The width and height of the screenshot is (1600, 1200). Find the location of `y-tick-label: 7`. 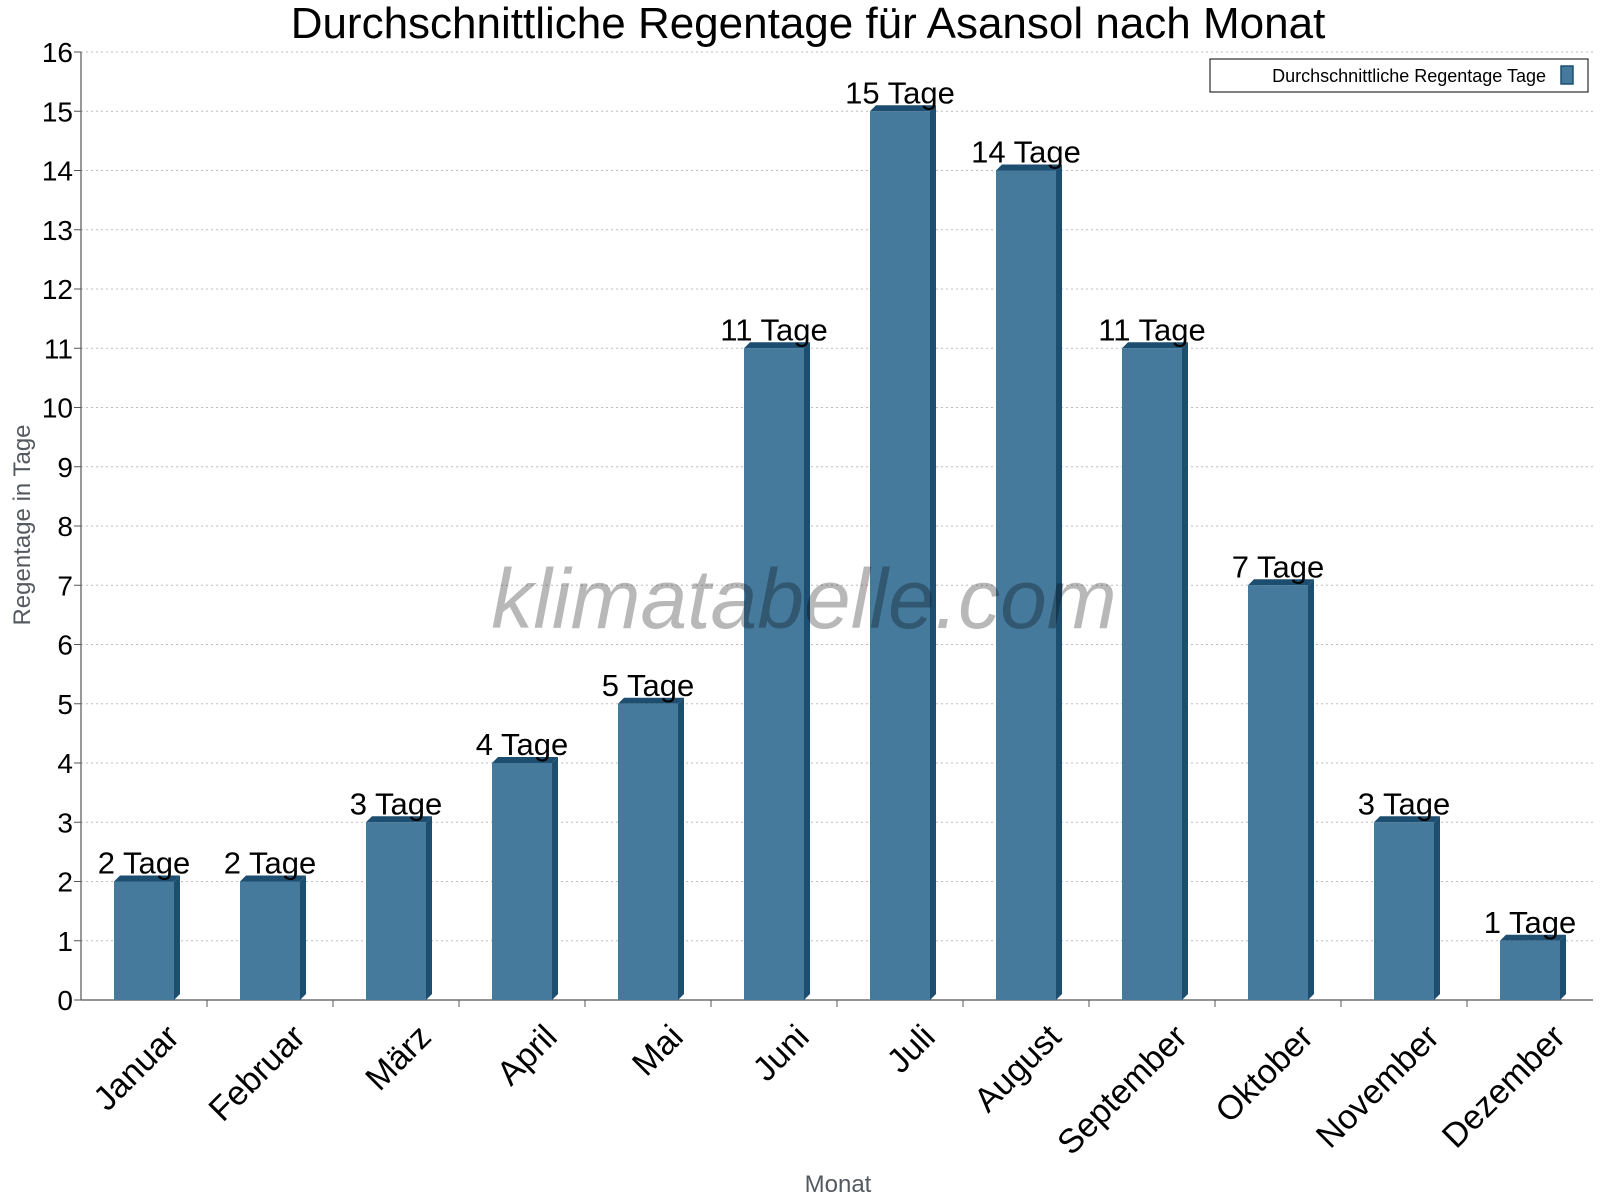

y-tick-label: 7 is located at coordinates (65, 585).